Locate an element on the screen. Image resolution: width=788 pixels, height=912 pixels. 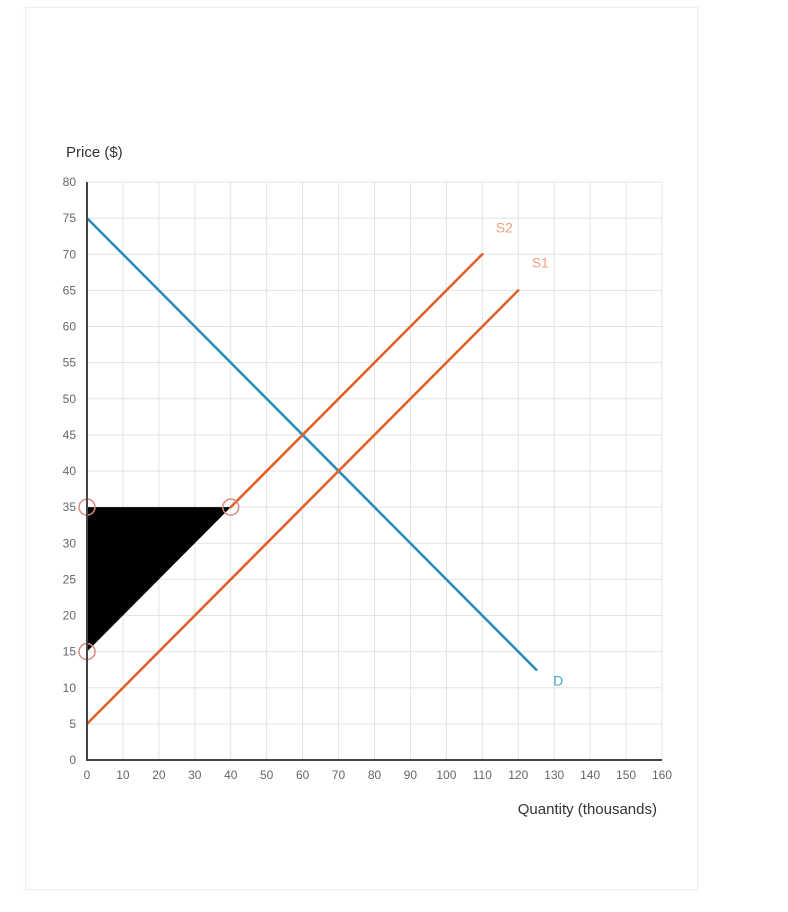
x-axis-label: Quantity (thousands) is located at coordinates (587, 809).